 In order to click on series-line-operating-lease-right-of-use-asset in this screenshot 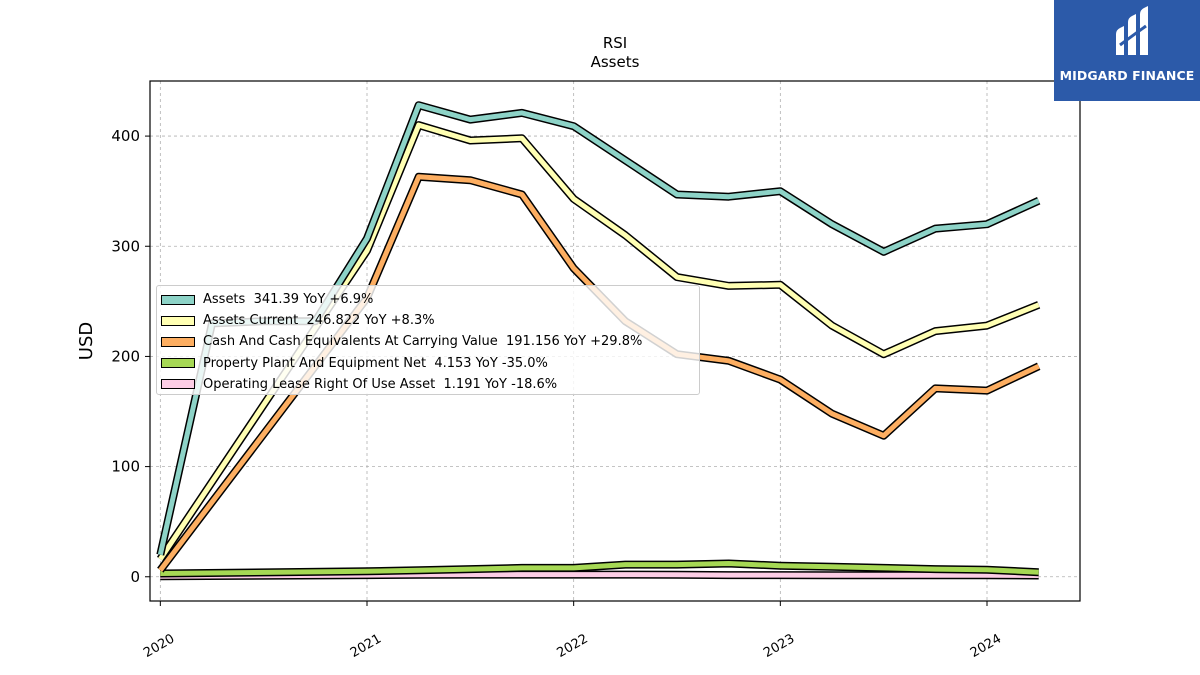, I will do `click(599, 575)`.